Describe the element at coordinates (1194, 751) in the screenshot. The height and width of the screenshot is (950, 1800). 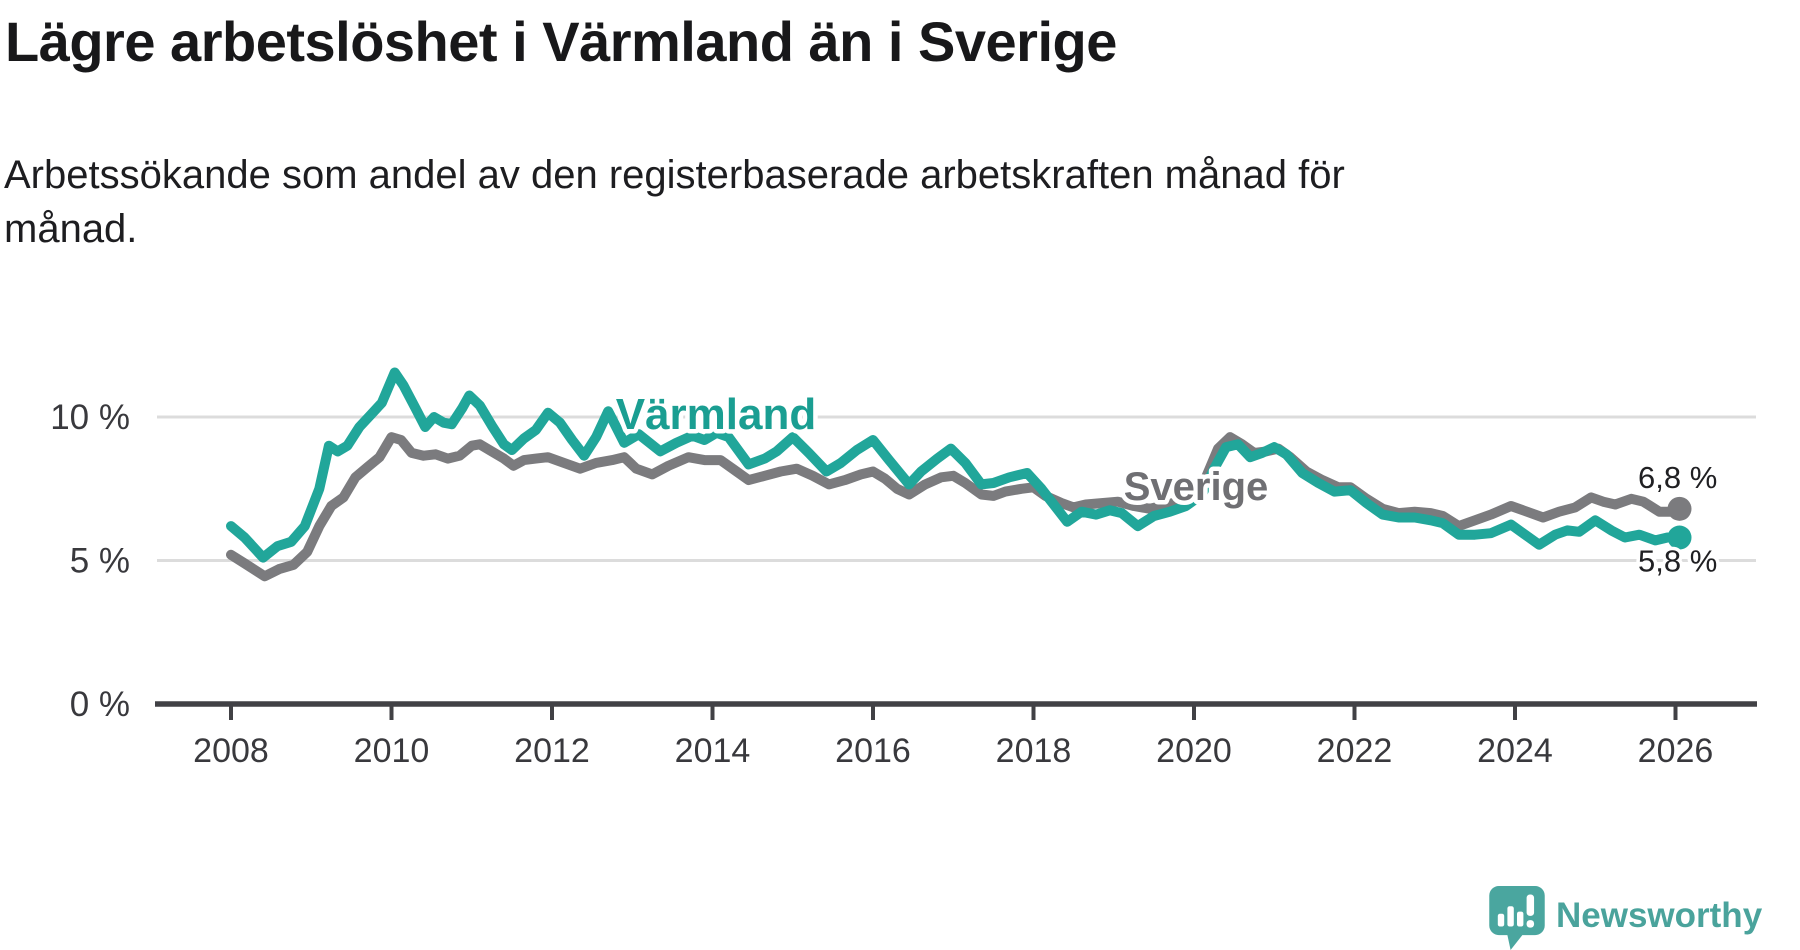
I see `x-tick-label-2020: 2020` at that location.